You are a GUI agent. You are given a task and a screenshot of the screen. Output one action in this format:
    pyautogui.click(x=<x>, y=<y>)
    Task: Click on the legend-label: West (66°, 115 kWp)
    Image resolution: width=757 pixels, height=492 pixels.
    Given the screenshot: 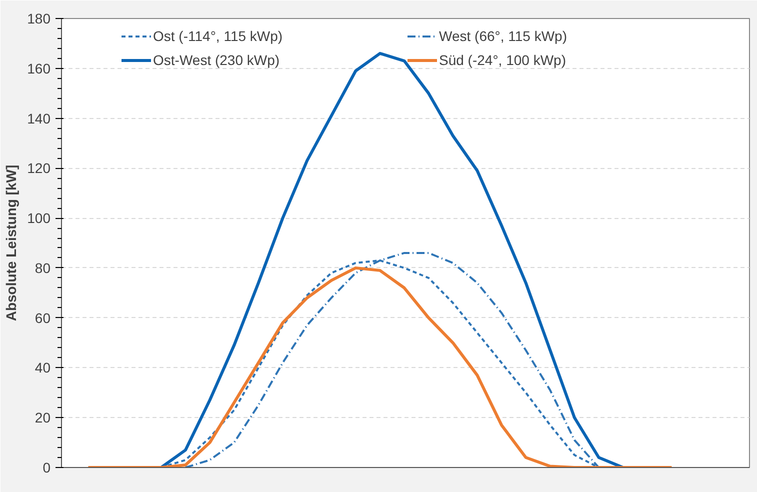 What is the action you would take?
    pyautogui.click(x=503, y=36)
    